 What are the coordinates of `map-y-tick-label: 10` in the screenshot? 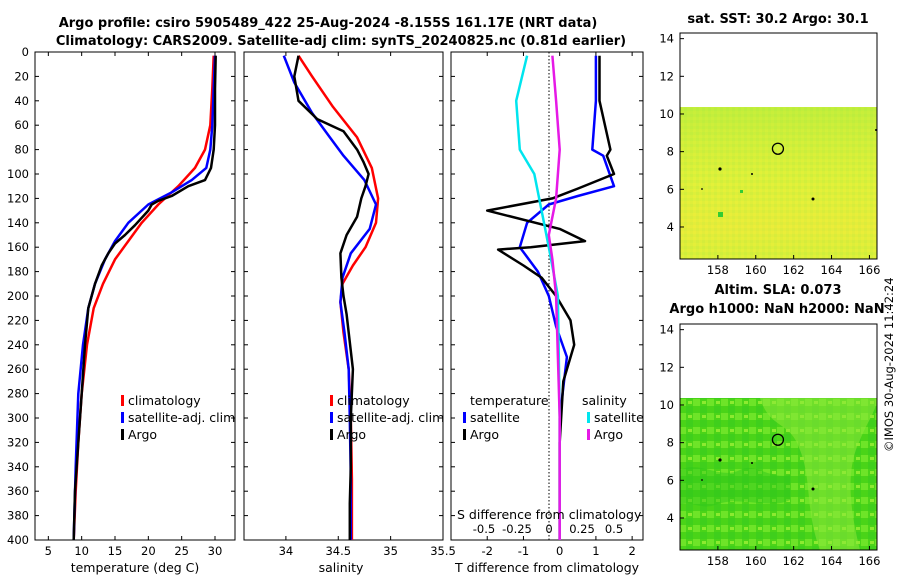 It's located at (666, 114).